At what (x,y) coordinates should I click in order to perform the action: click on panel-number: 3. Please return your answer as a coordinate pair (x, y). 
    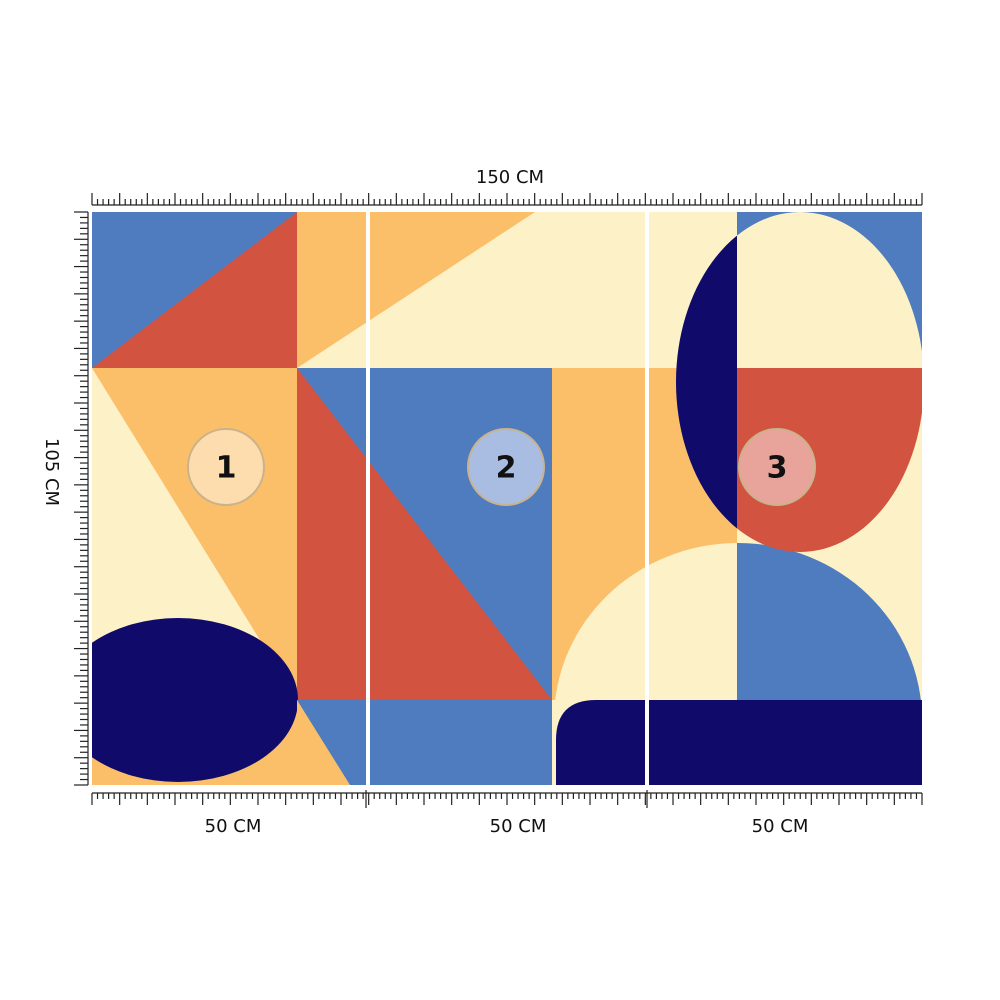
    Looking at the image, I should click on (777, 468).